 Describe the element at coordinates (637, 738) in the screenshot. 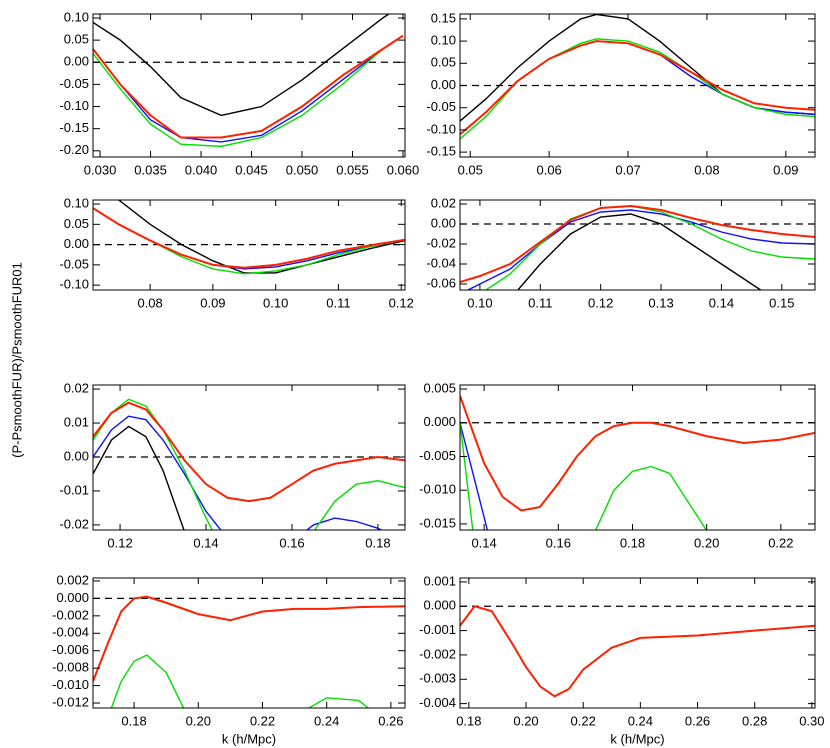

I see `x-axis-label: k (h/Mpc)` at that location.